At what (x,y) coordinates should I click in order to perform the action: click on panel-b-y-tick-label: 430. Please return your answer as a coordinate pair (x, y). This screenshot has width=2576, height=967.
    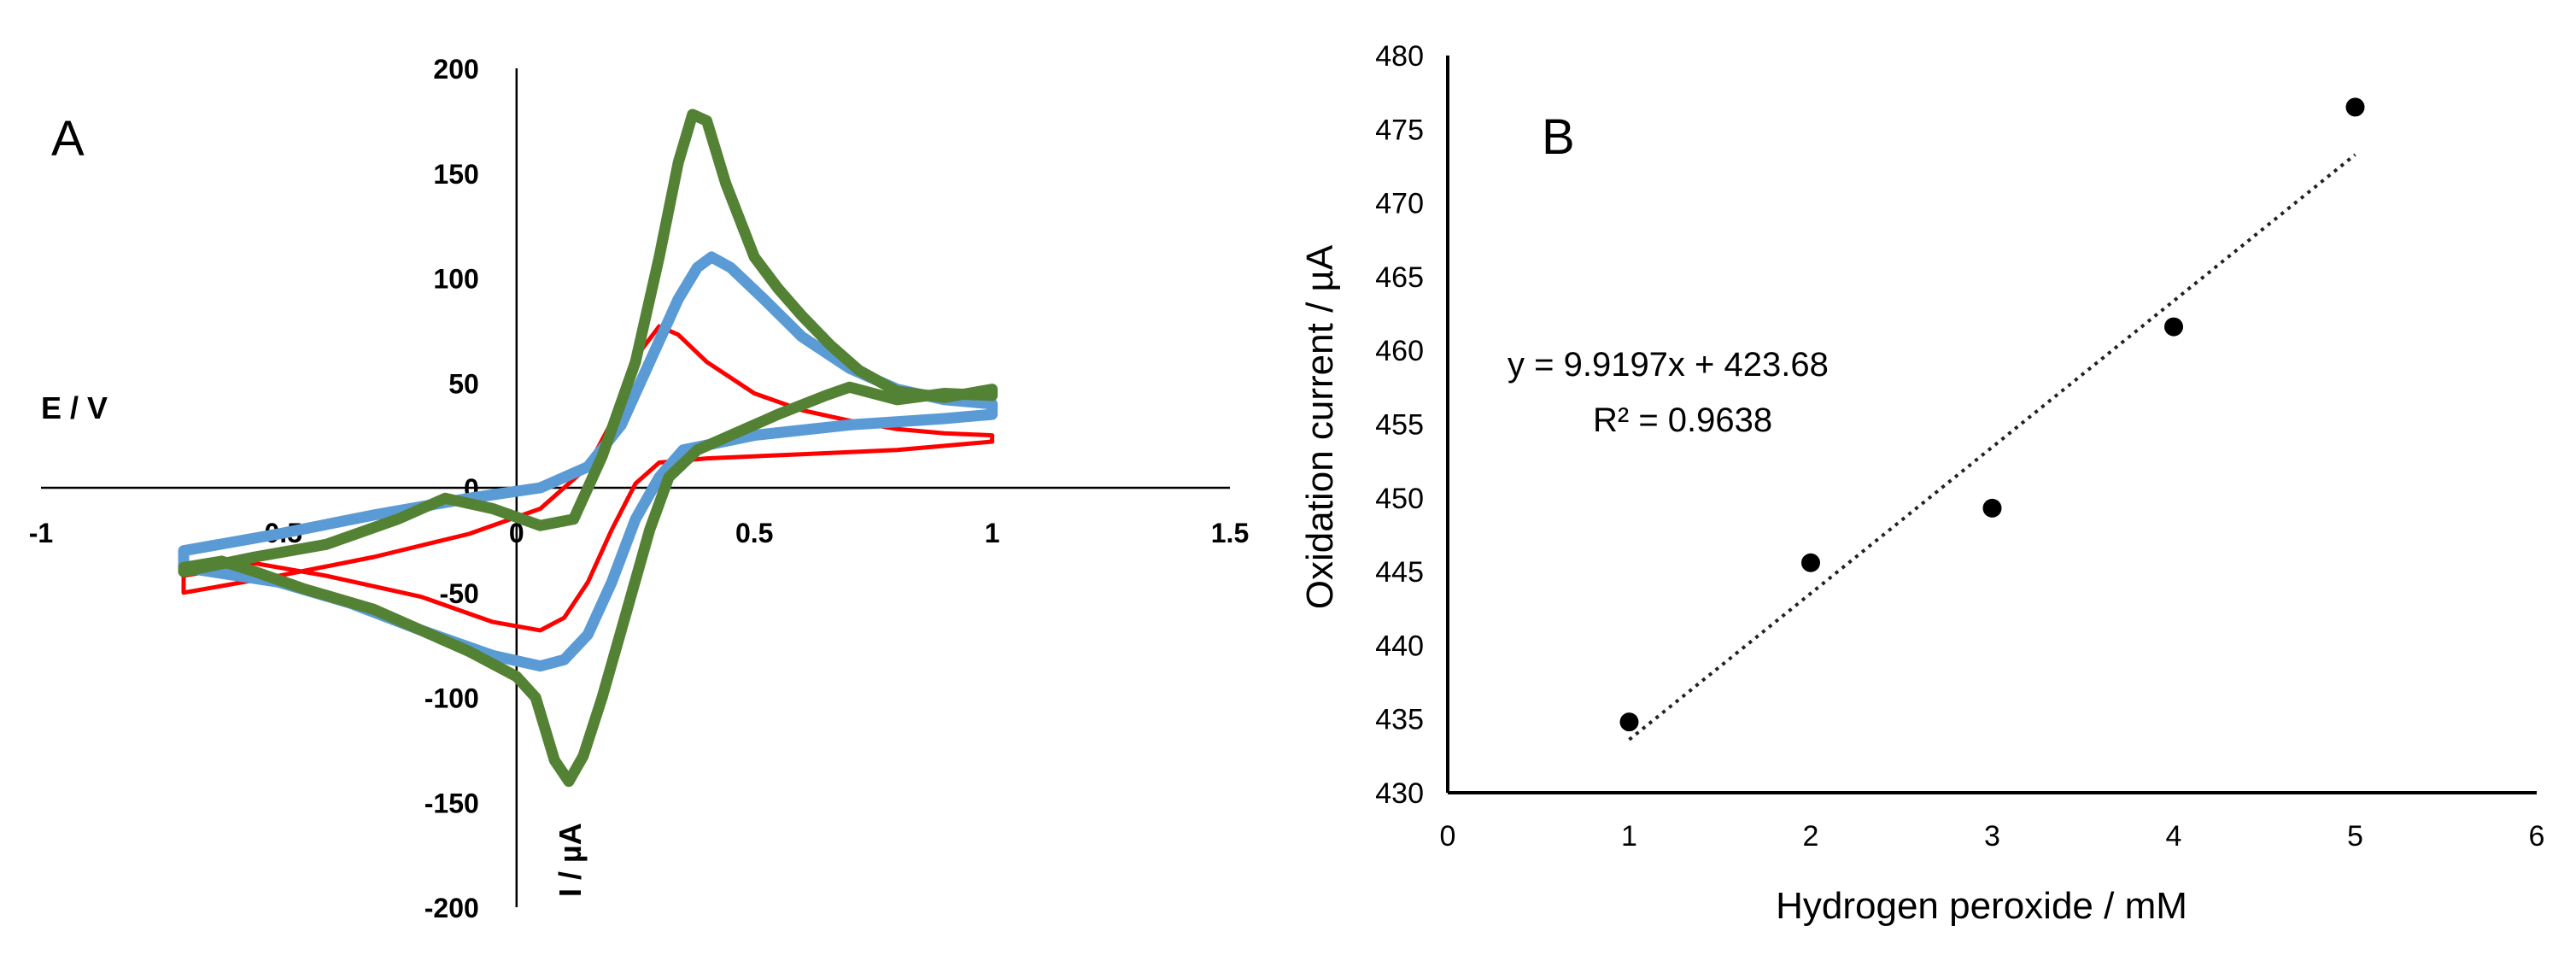
    Looking at the image, I should click on (1399, 793).